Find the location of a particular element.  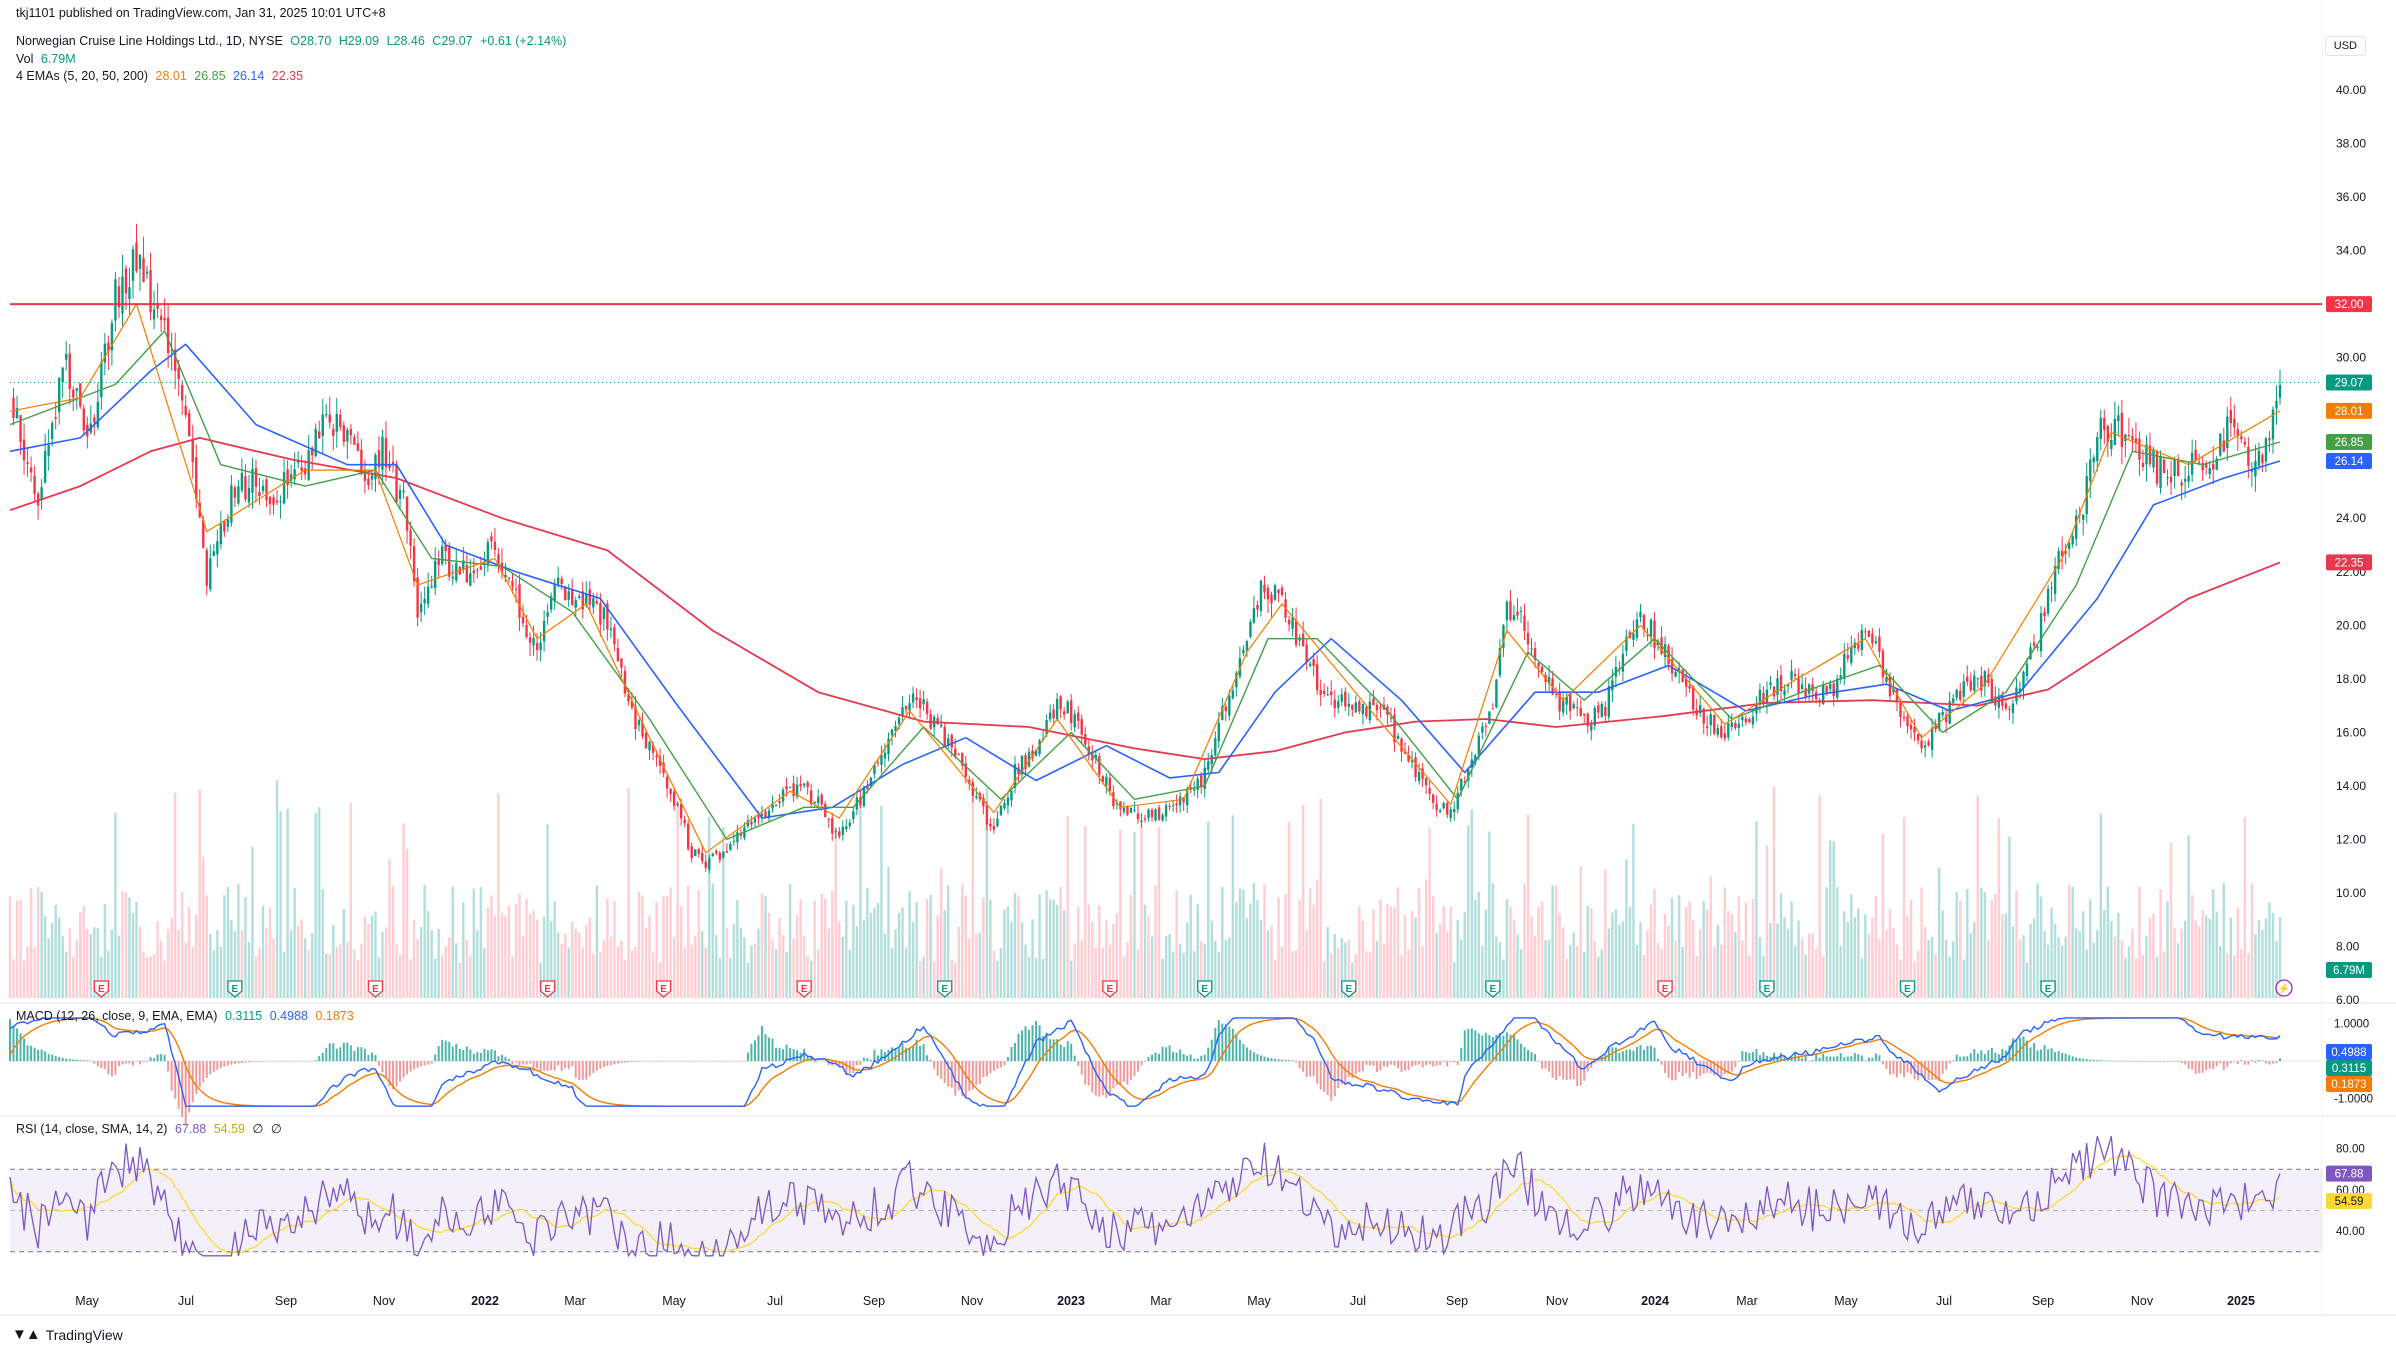

macd-badge-text: 0.3115 is located at coordinates (2349, 1069).